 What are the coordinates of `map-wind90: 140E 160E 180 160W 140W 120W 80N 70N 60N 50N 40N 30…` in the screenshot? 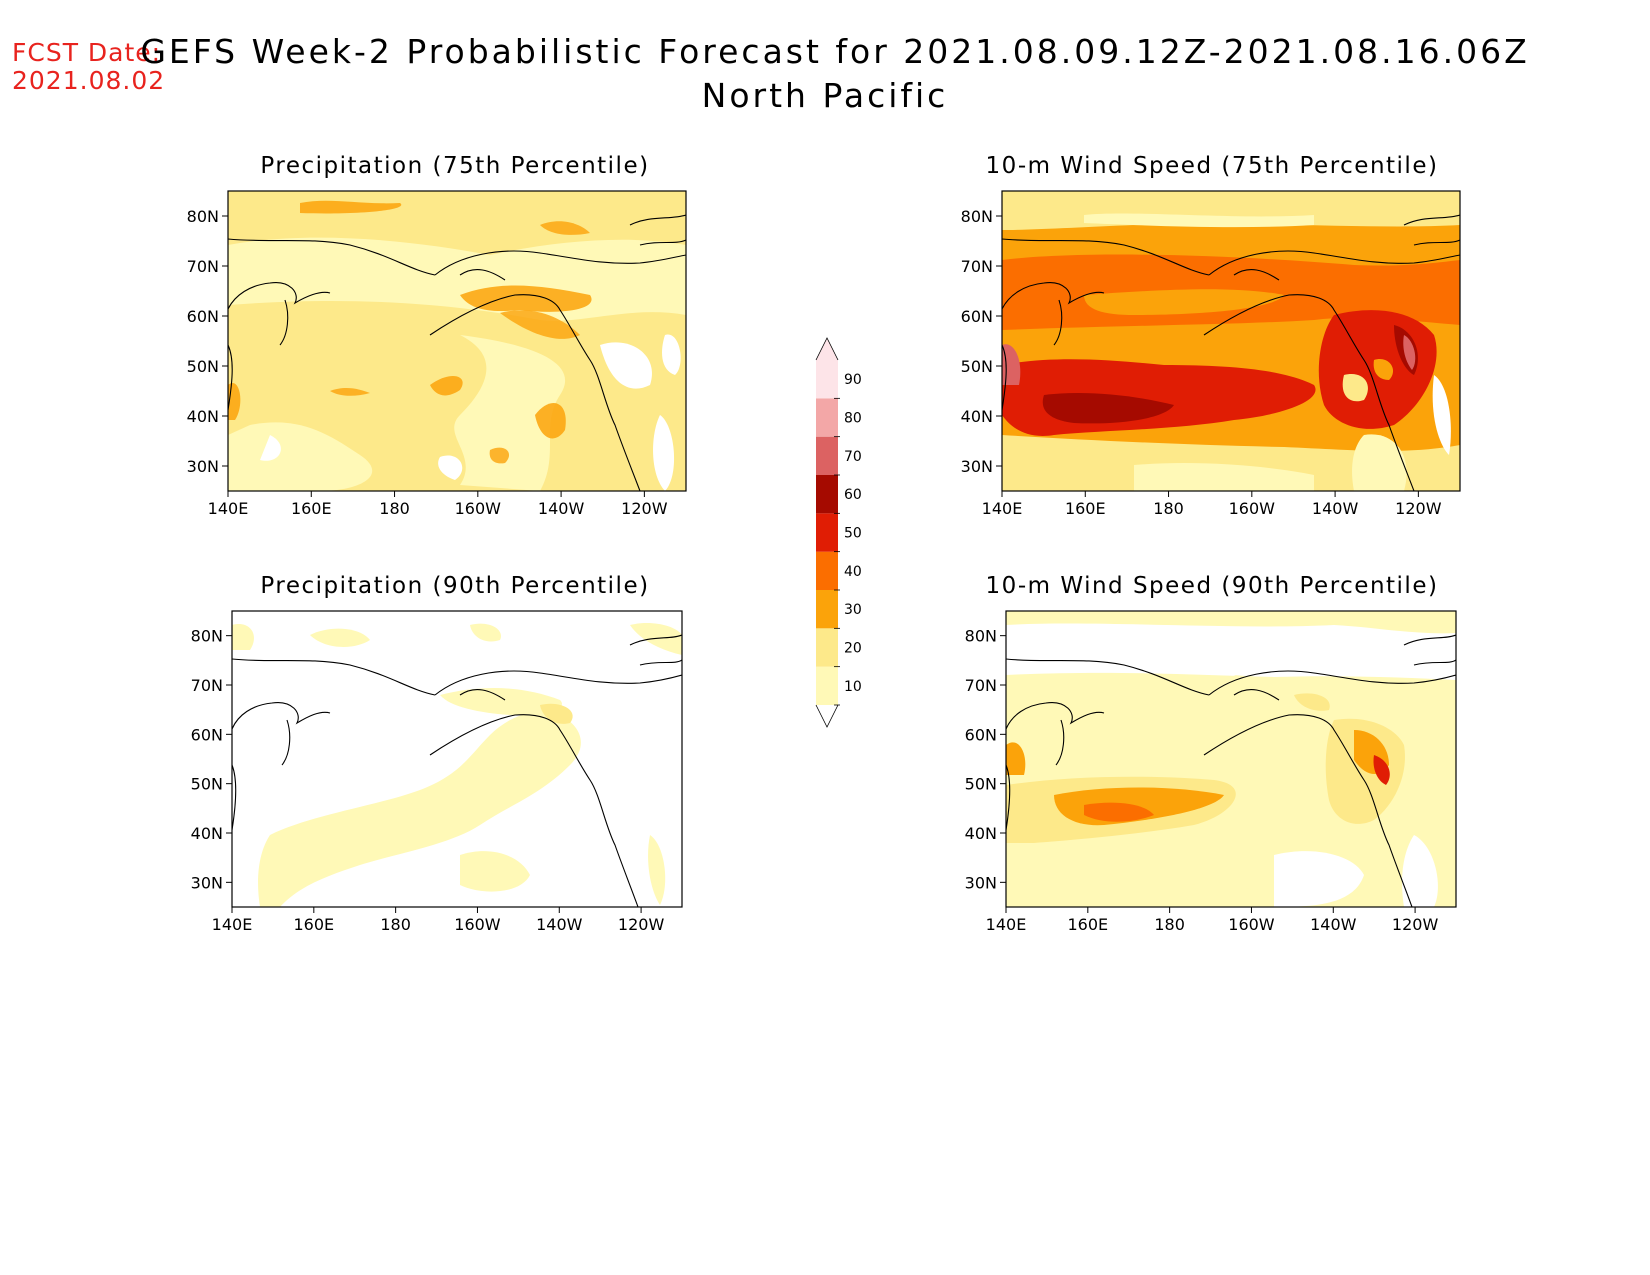 It's located at (1211, 772).